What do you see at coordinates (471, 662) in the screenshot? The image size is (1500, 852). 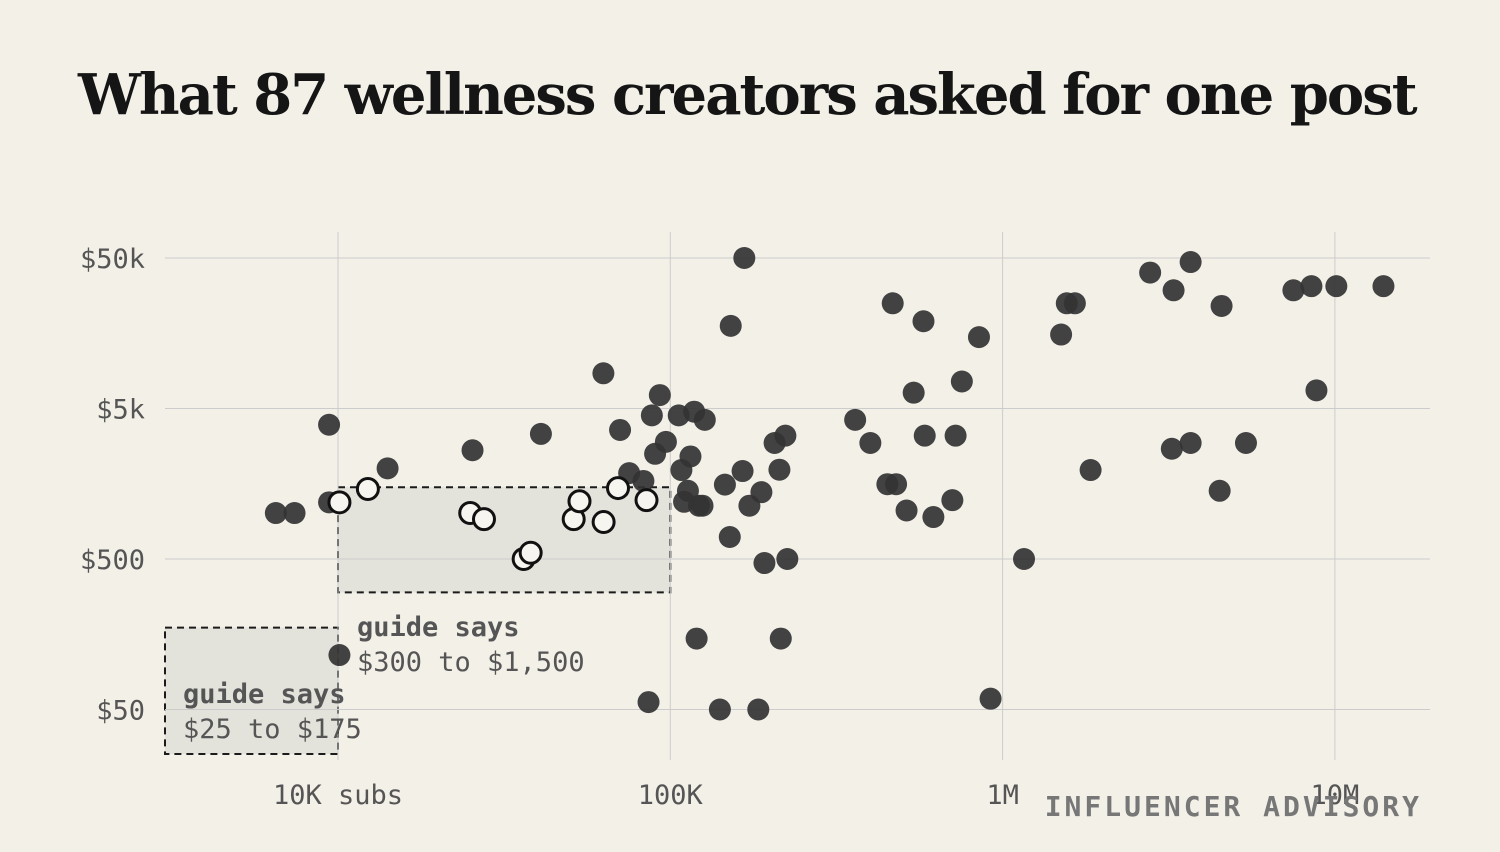 I see `band-range-label-2: $300 to $1,500` at bounding box center [471, 662].